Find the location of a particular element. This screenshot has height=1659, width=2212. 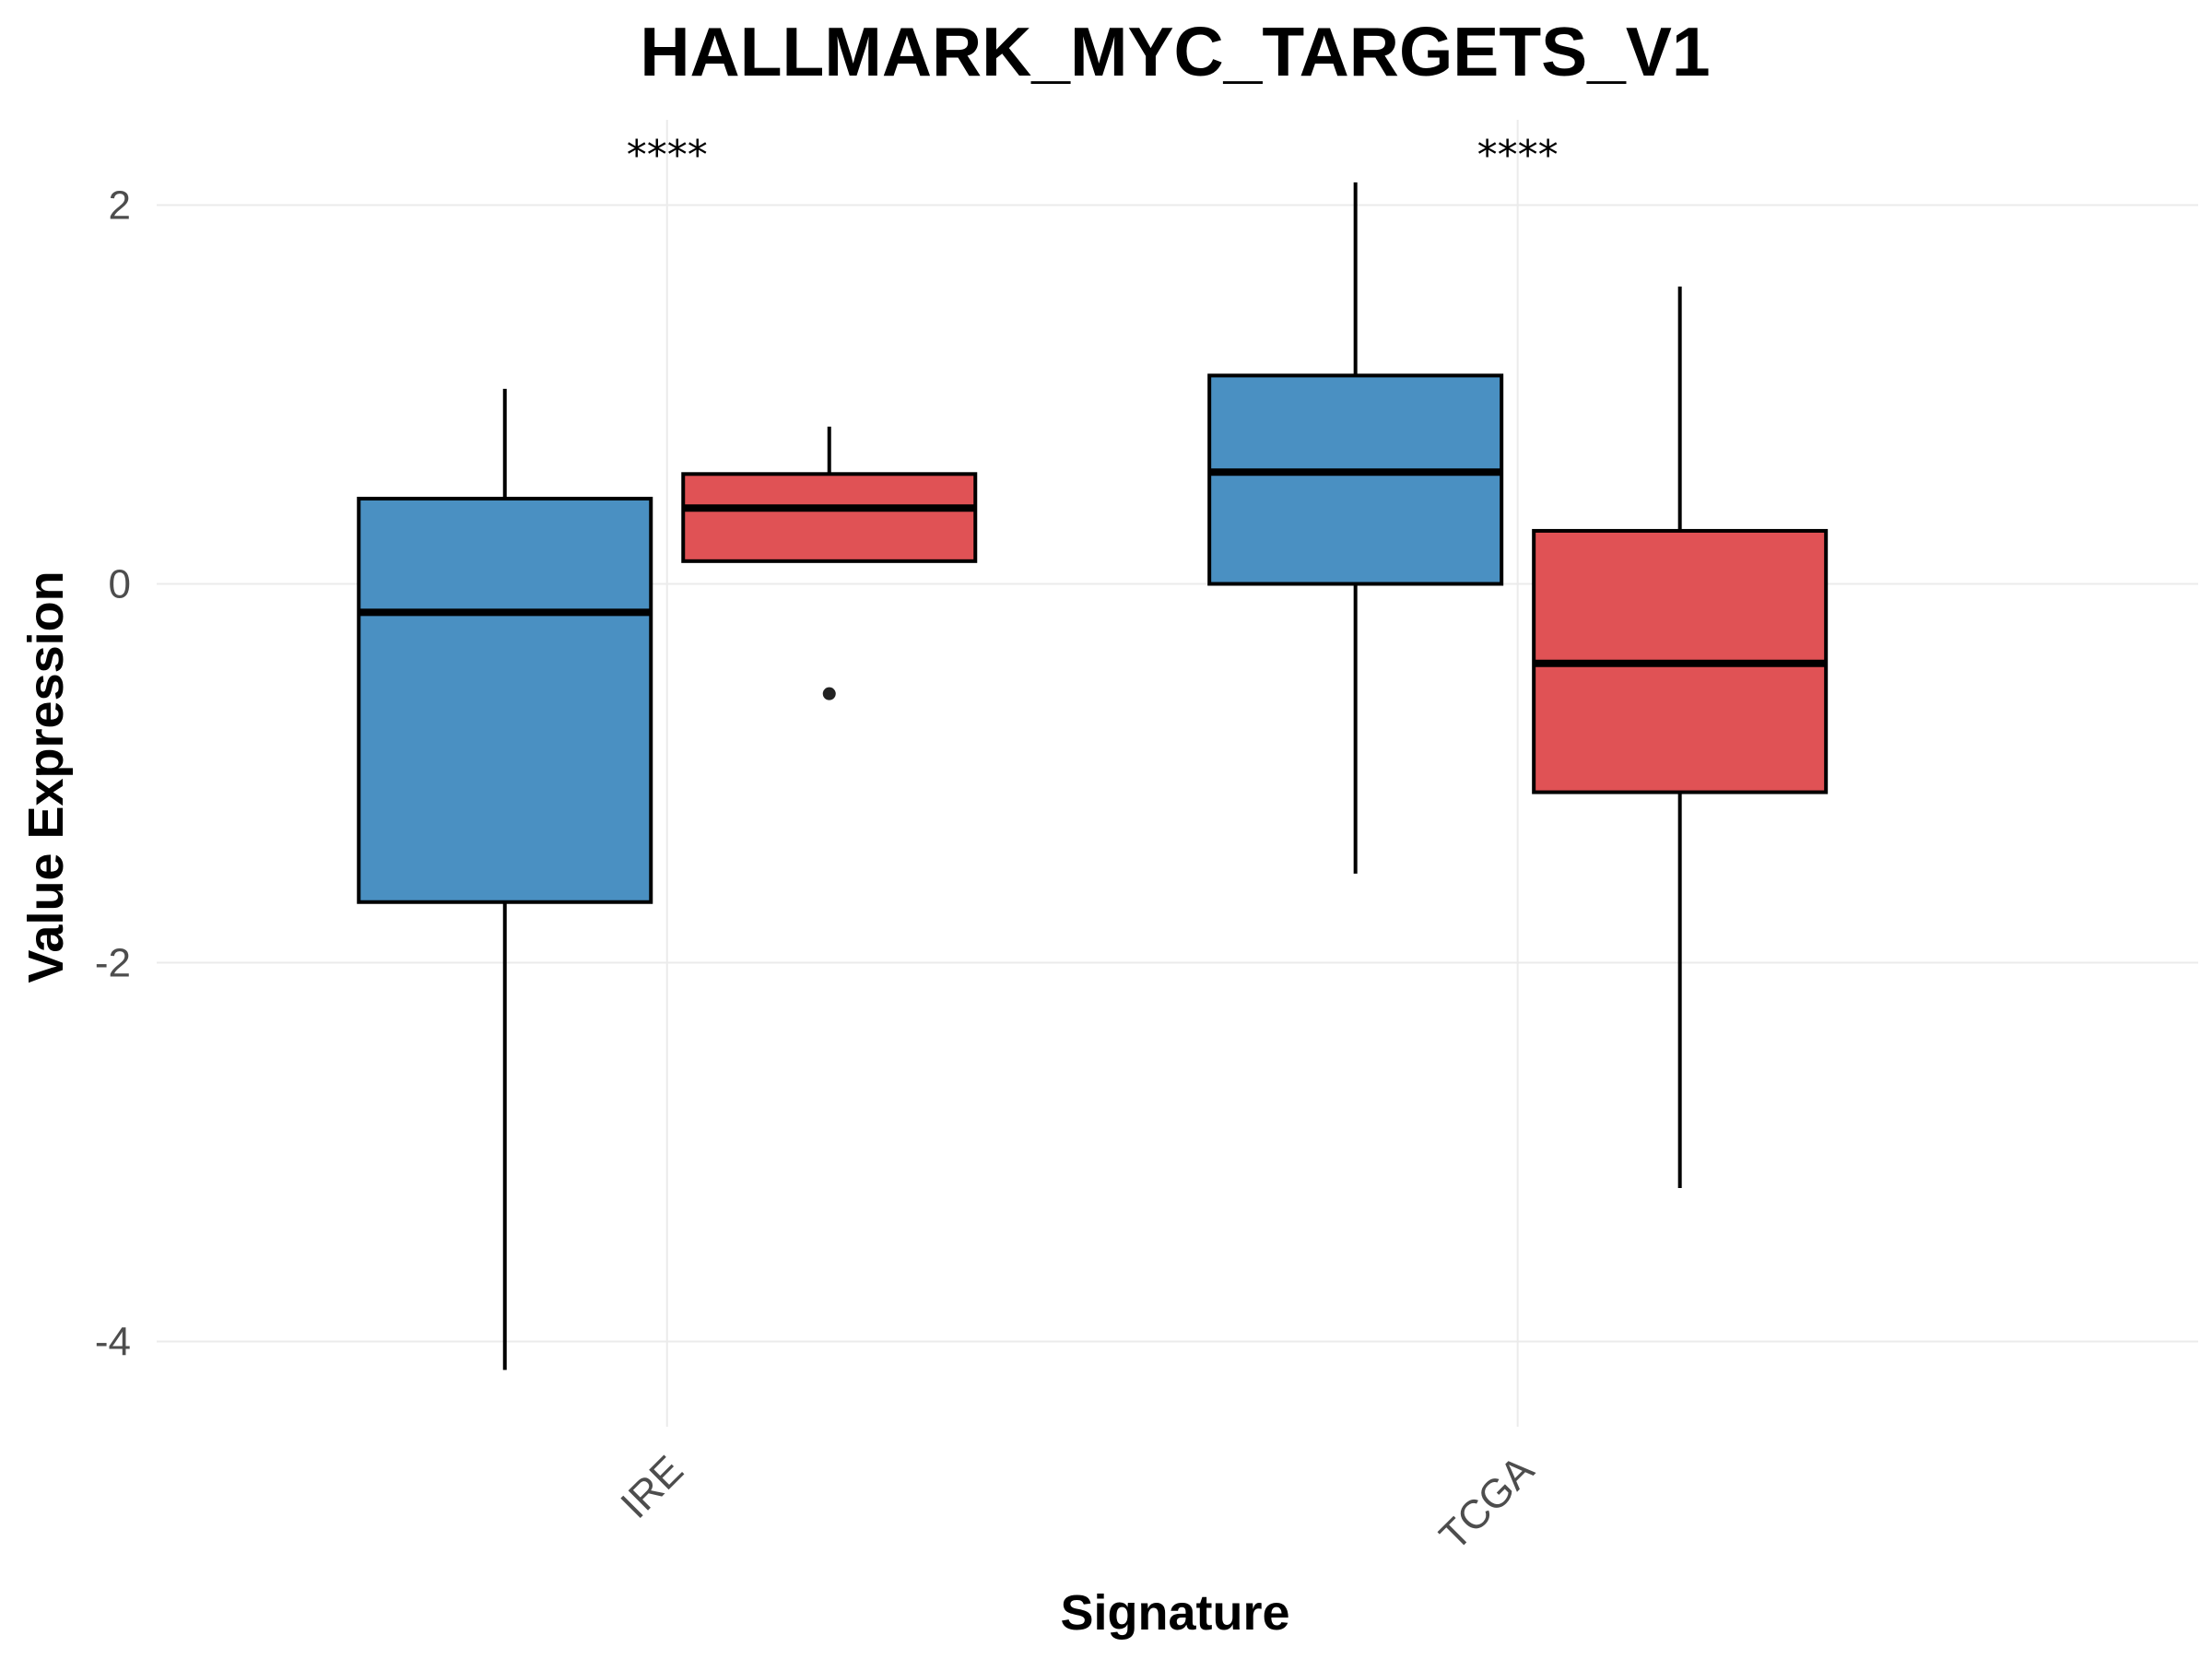

x-tick-label: TCGA is located at coordinates (1487, 1503).